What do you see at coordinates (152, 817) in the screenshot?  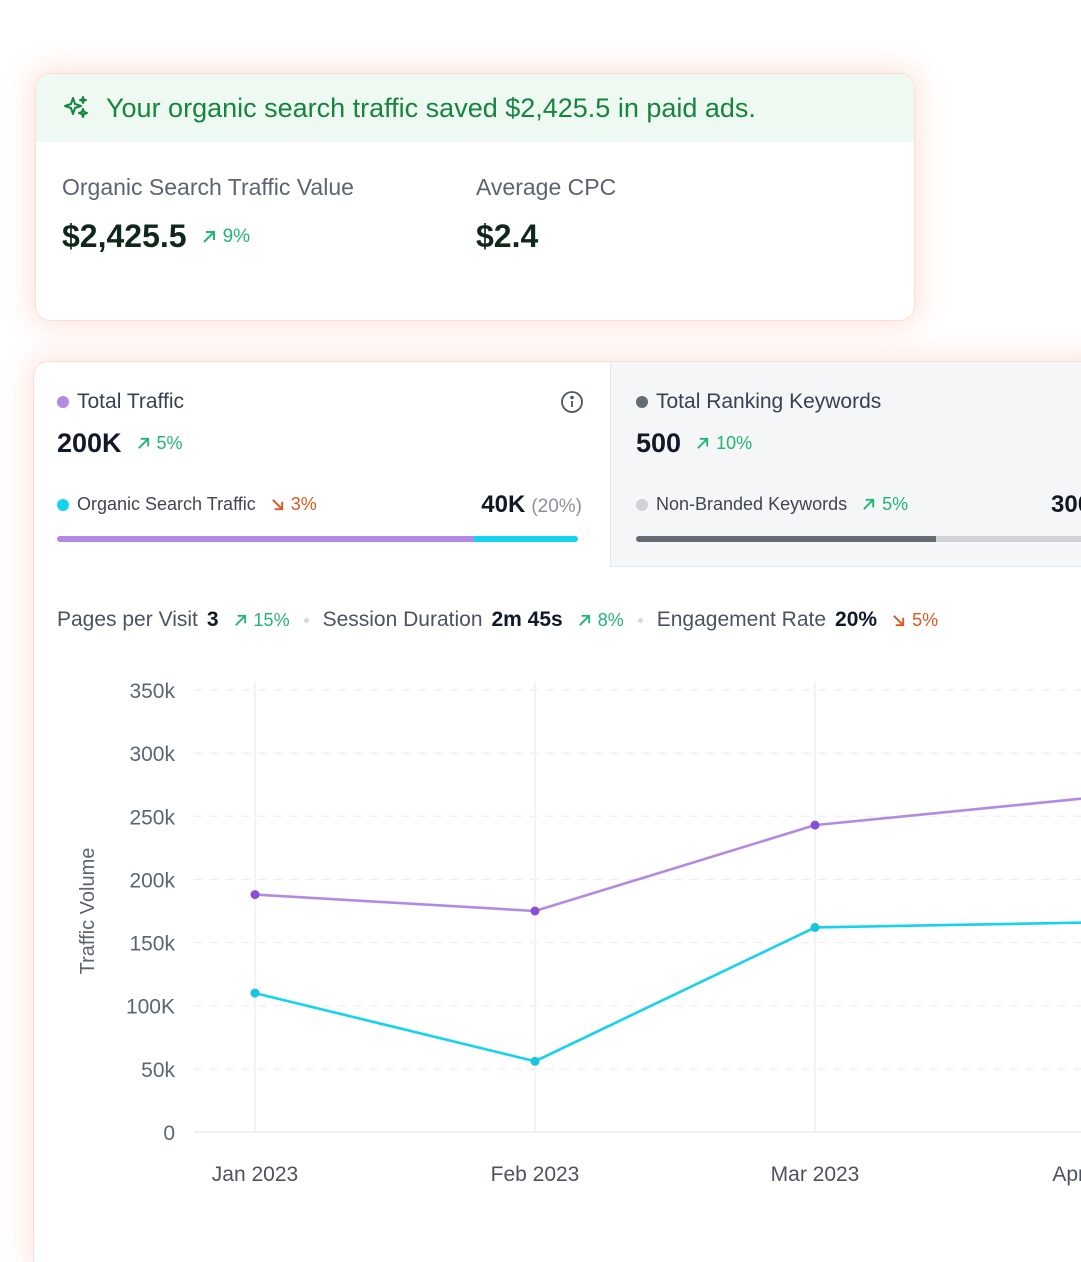 I see `y-tick-label: 250k` at bounding box center [152, 817].